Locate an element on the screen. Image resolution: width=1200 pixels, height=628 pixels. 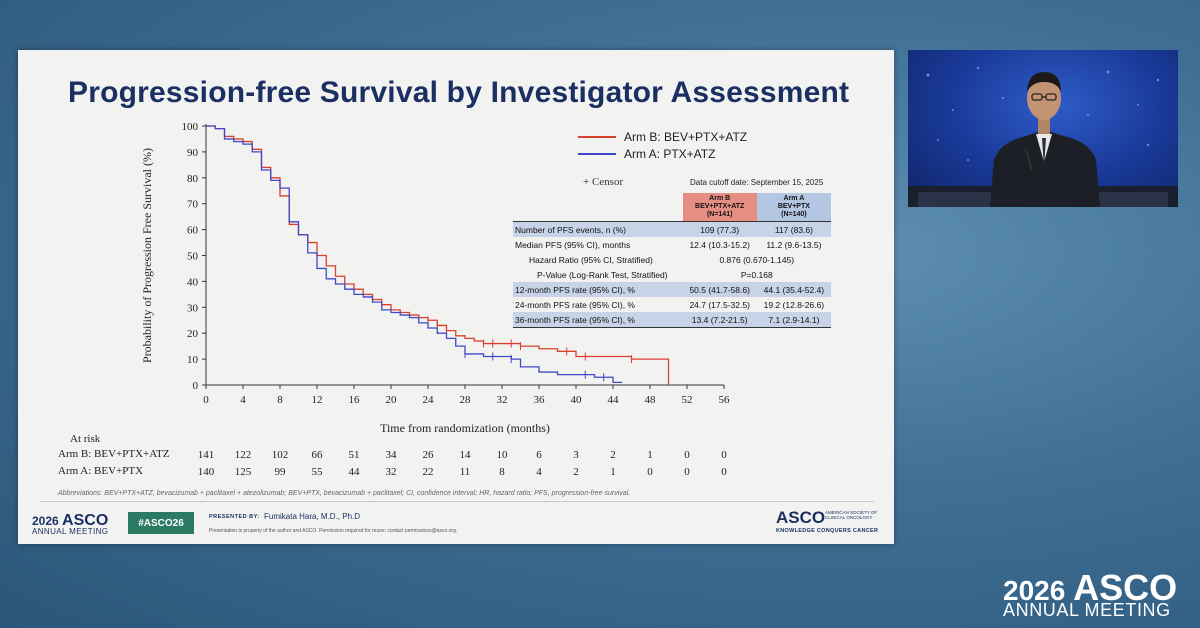
stats-cell-arm-b: 12.4 (10.3-15.2) is located at coordinates (719, 244).